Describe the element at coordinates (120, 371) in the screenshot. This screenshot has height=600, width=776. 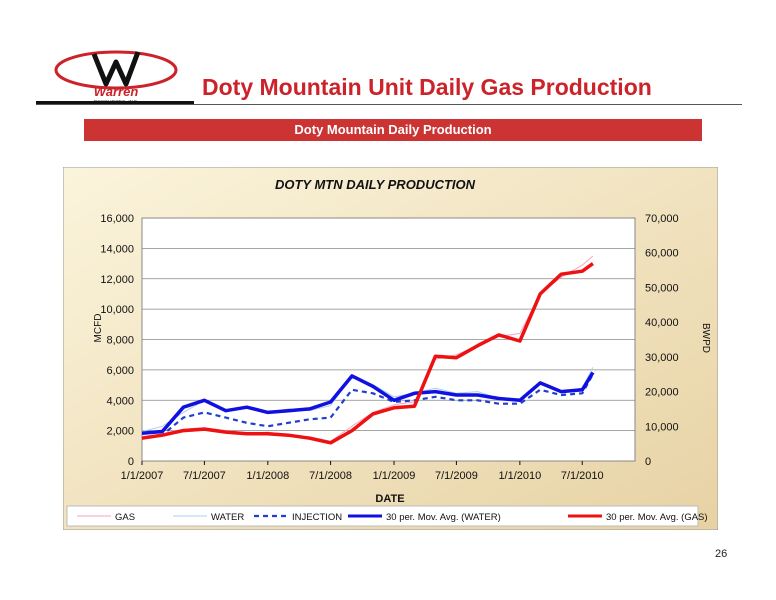
I see `y-left-tick-label: 6,000` at that location.